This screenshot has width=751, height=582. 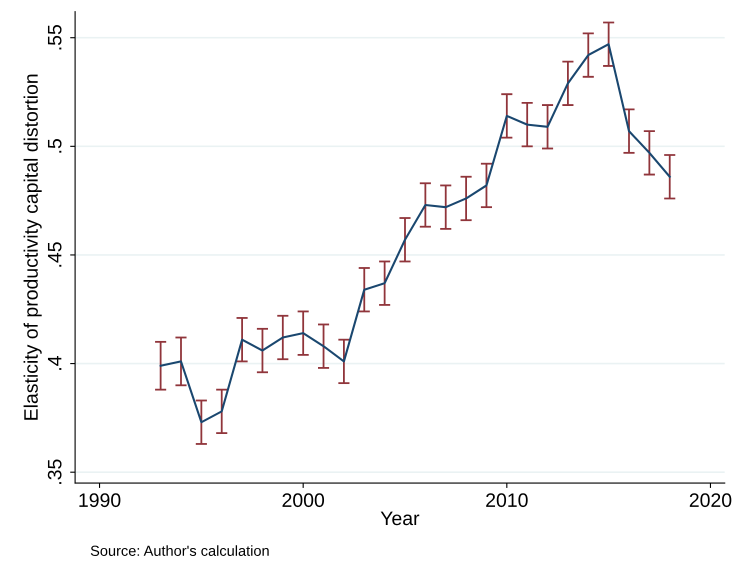 I want to click on y-tick-label: .45, so click(x=55, y=254).